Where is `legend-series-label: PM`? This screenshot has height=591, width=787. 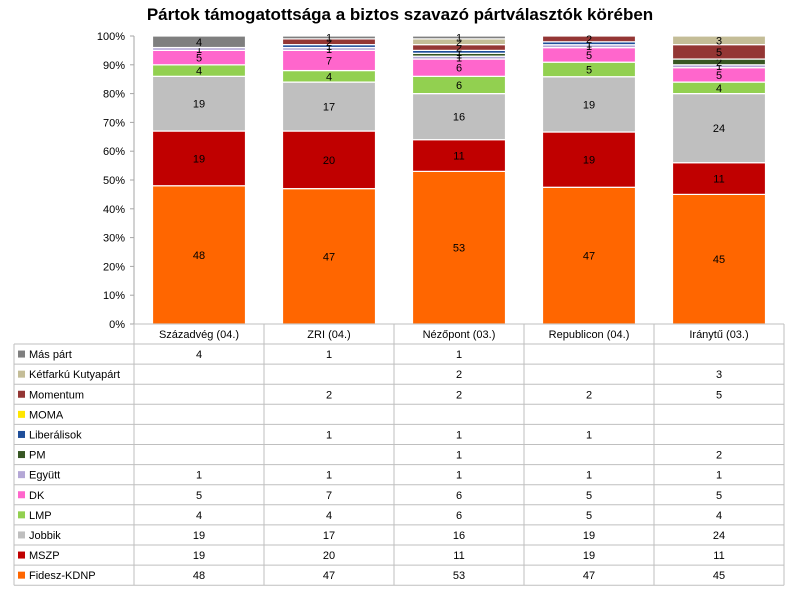 legend-series-label: PM is located at coordinates (37, 456).